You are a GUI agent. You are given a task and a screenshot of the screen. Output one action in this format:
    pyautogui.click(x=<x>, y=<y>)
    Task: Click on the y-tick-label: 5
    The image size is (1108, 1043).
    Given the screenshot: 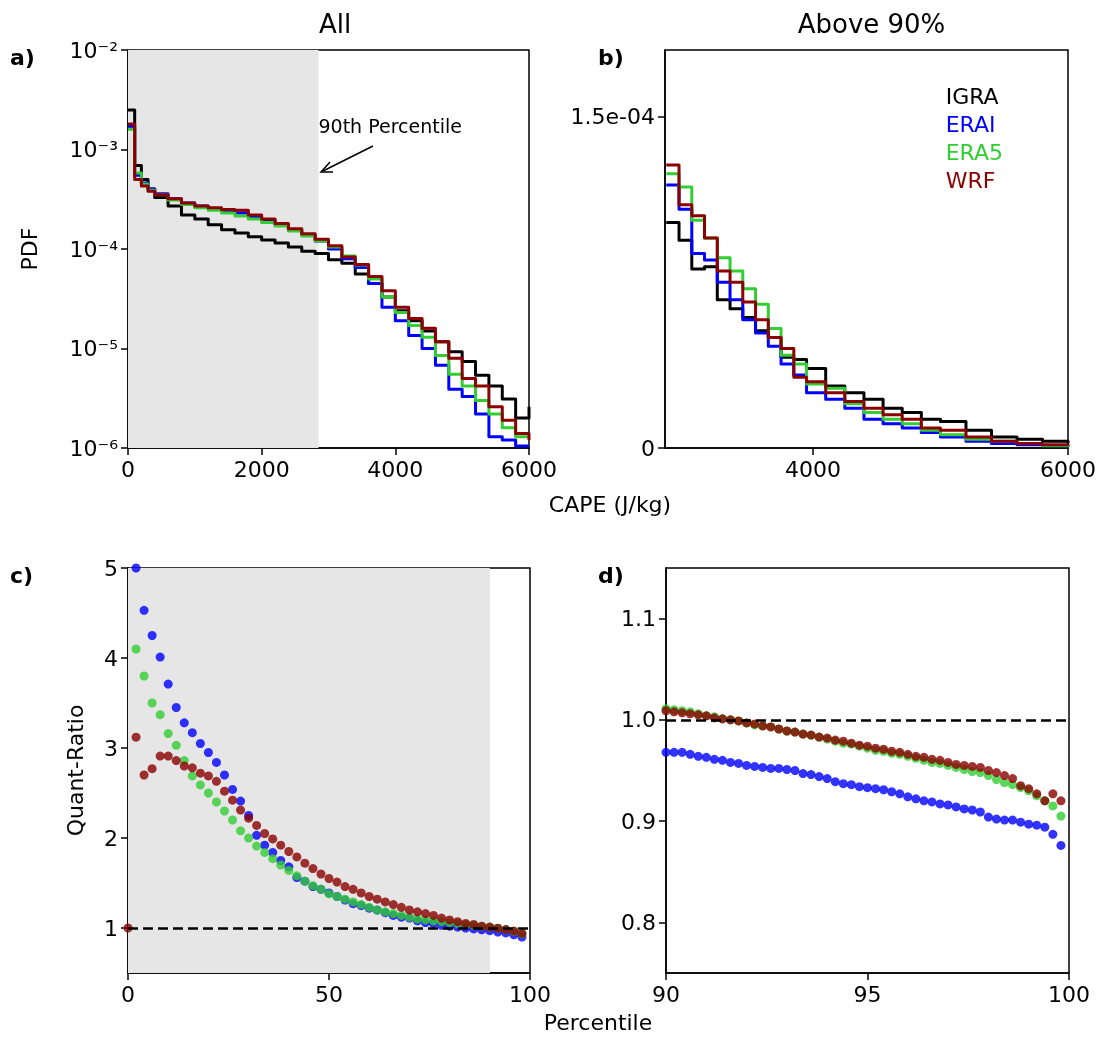 What is the action you would take?
    pyautogui.click(x=111, y=568)
    